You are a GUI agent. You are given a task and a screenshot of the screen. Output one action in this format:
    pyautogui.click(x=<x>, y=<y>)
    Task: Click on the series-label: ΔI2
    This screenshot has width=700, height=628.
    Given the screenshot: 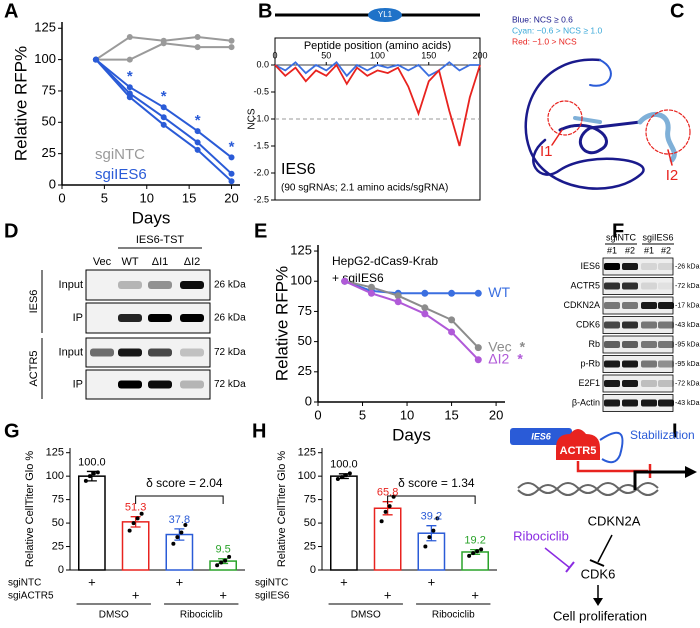 What is the action you would take?
    pyautogui.click(x=498, y=358)
    